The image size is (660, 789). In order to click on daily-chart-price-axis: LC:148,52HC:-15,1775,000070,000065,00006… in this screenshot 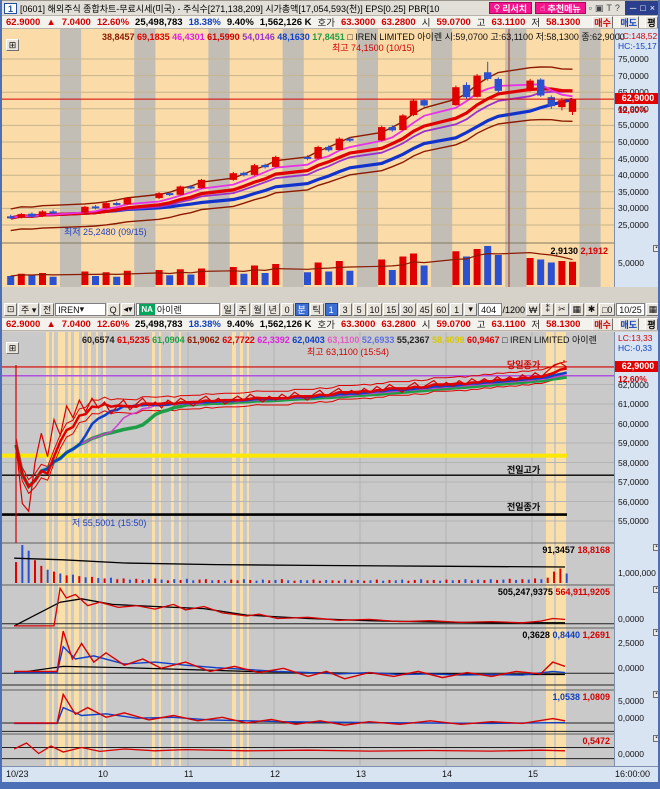, I will do `click(636, 158)`.